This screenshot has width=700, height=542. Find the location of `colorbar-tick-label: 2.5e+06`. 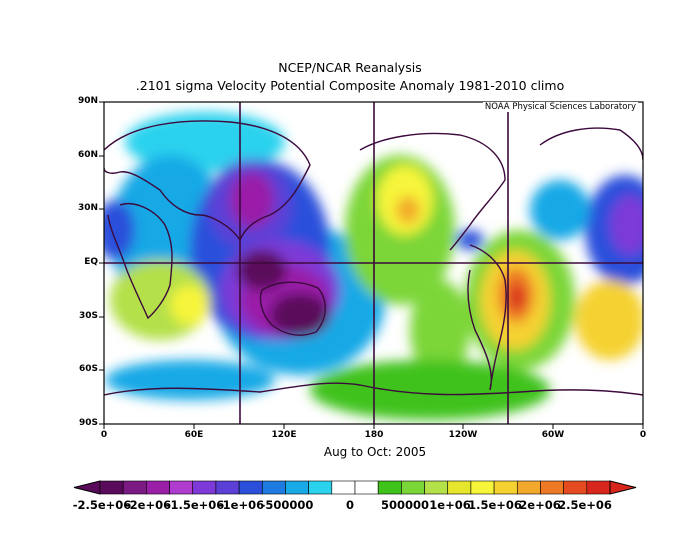

colorbar-tick-label: 2.5e+06 is located at coordinates (585, 505).